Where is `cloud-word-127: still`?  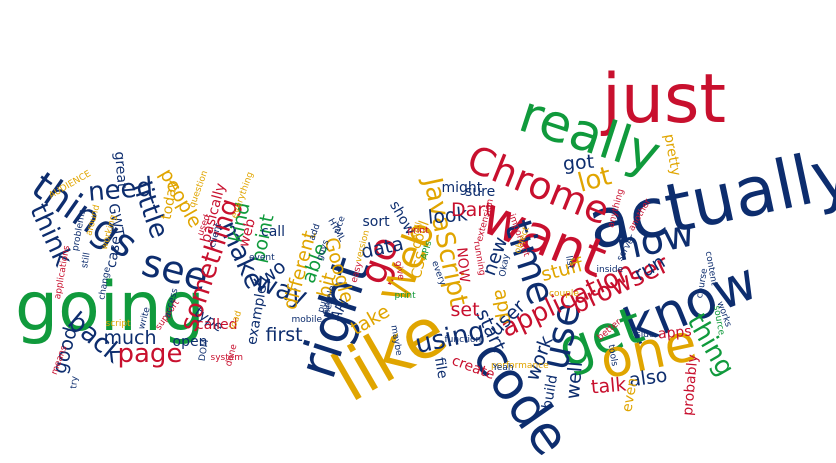
cloud-word-127: still is located at coordinates (86, 260).